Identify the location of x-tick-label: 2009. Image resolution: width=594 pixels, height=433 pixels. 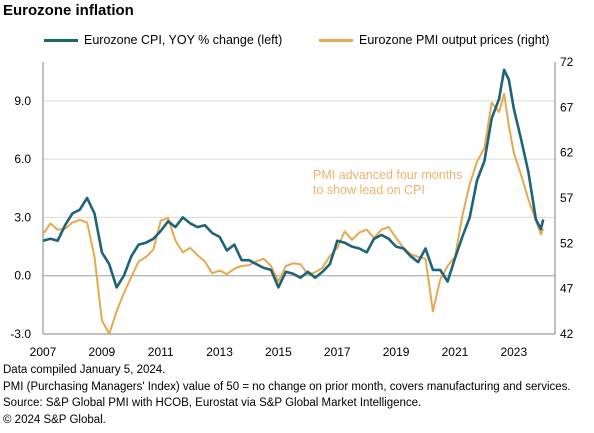
(101, 352).